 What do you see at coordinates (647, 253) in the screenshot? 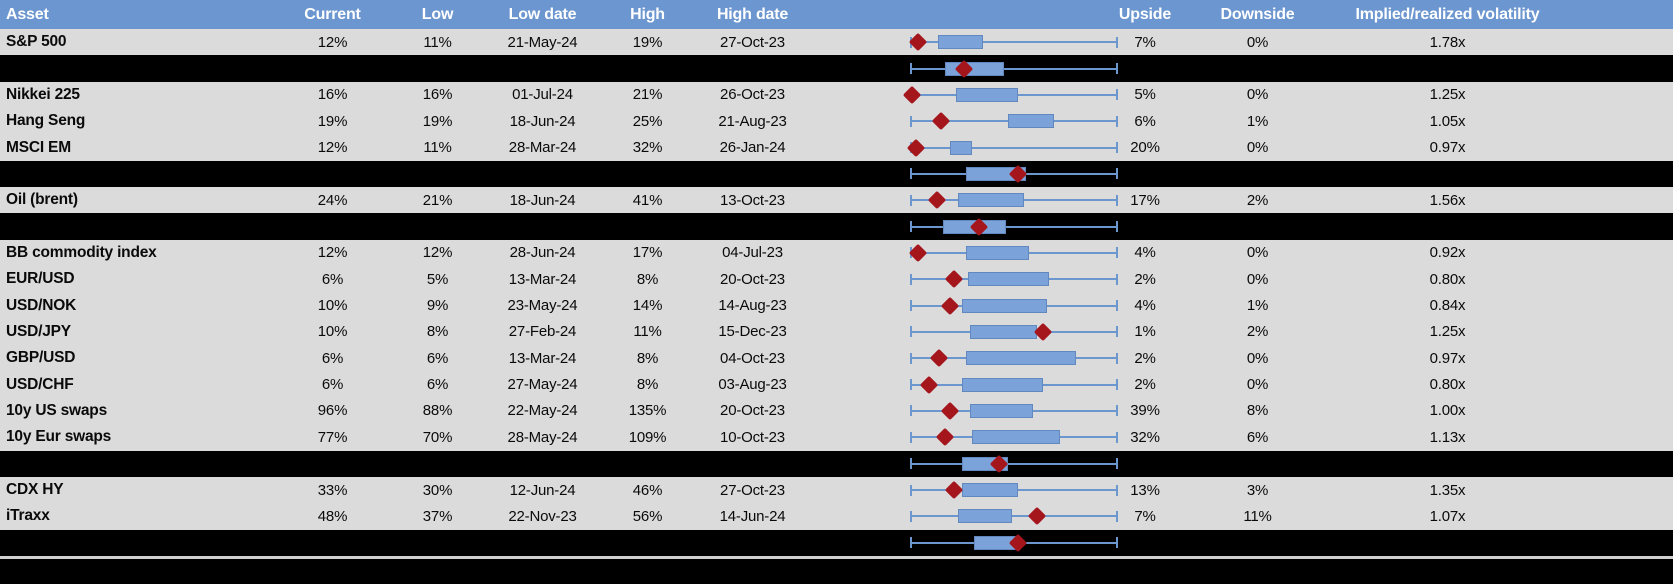
I see `high-cell: 17%` at bounding box center [647, 253].